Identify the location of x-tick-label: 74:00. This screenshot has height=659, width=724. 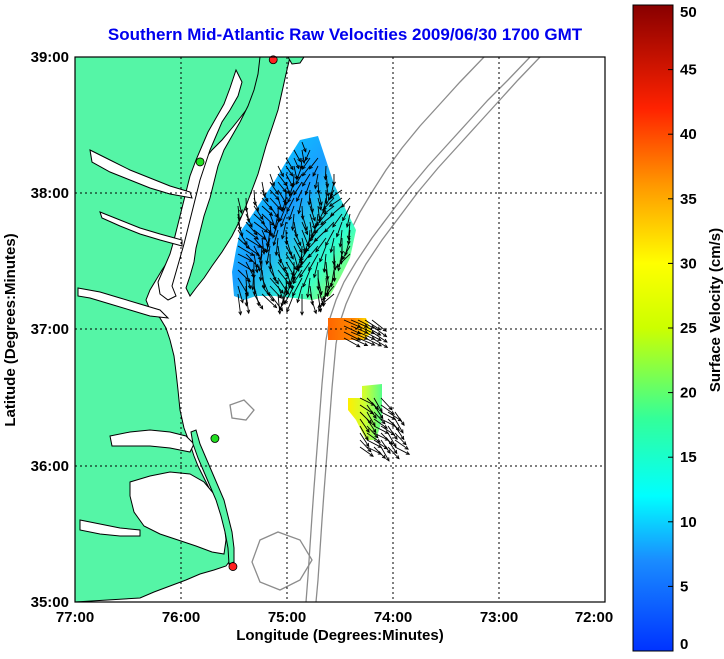
(393, 617).